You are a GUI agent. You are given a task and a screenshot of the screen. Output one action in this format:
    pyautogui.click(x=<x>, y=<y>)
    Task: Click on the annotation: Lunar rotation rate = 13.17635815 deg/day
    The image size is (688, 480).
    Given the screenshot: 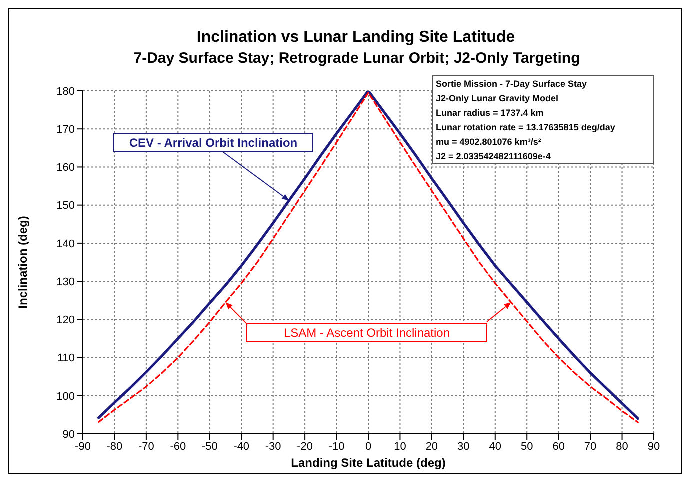 What is the action you would take?
    pyautogui.click(x=526, y=127)
    